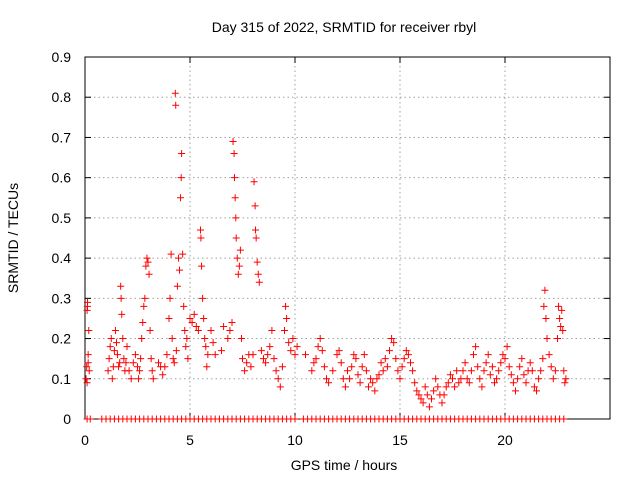  Describe the element at coordinates (344, 465) in the screenshot. I see `x-axis-label: GPS time / hours` at that location.